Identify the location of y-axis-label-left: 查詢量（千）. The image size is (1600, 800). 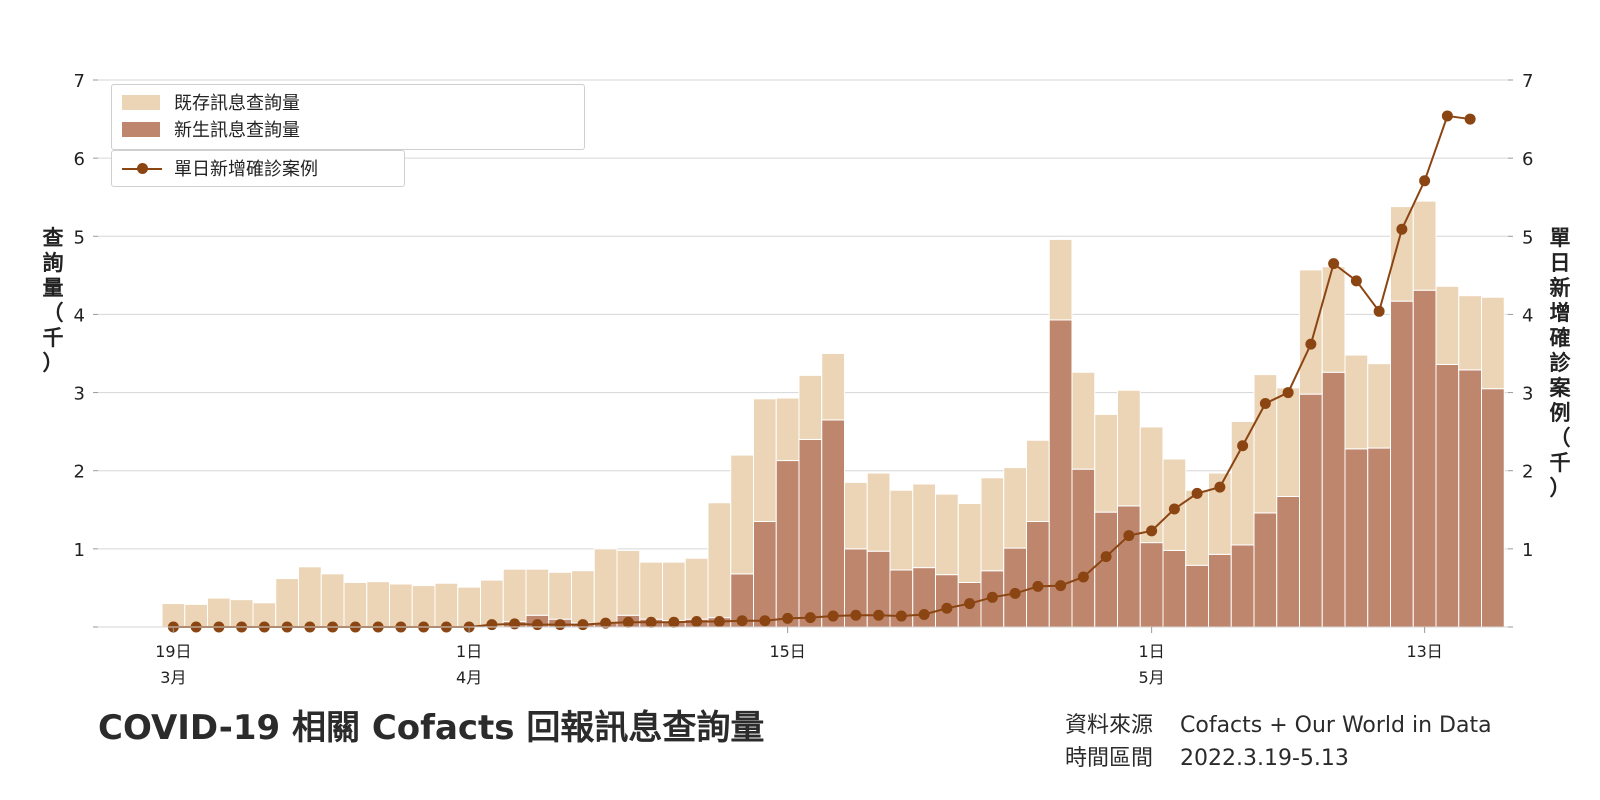
(53, 300).